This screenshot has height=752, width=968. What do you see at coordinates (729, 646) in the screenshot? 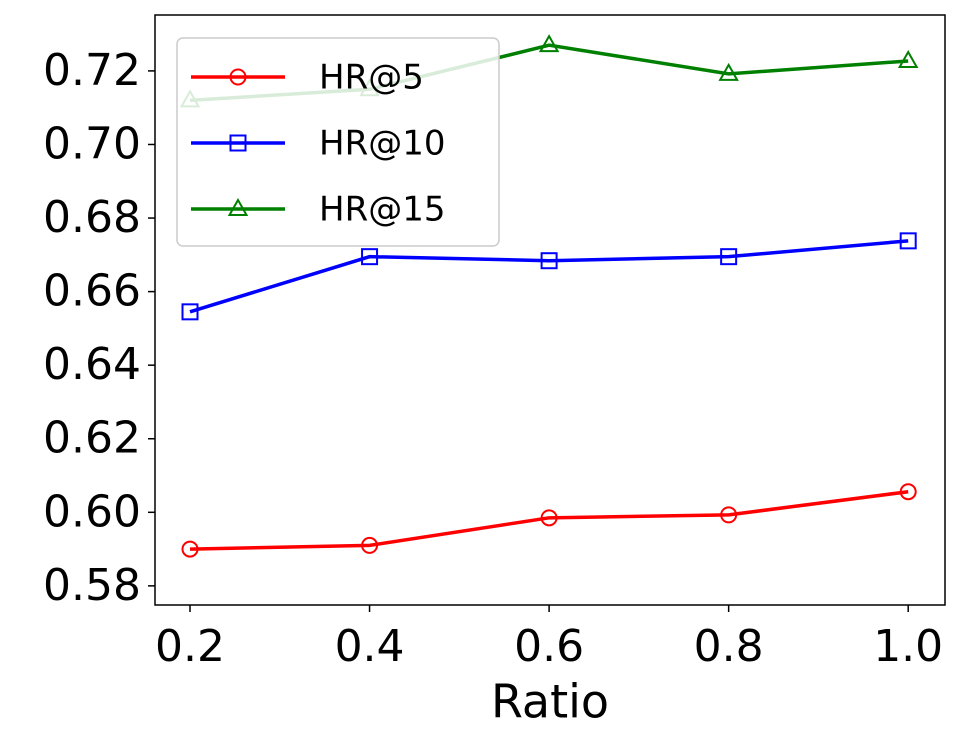
I see `x-tick-label: 0.8` at bounding box center [729, 646].